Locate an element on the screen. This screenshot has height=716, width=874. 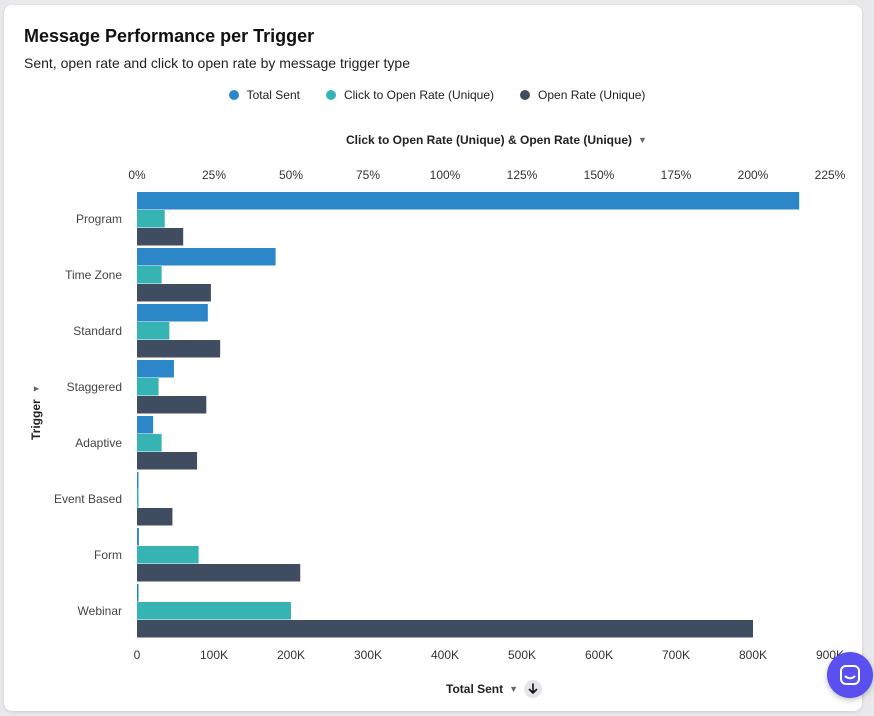
bottom-axis-title: Total Sent is located at coordinates (475, 689).